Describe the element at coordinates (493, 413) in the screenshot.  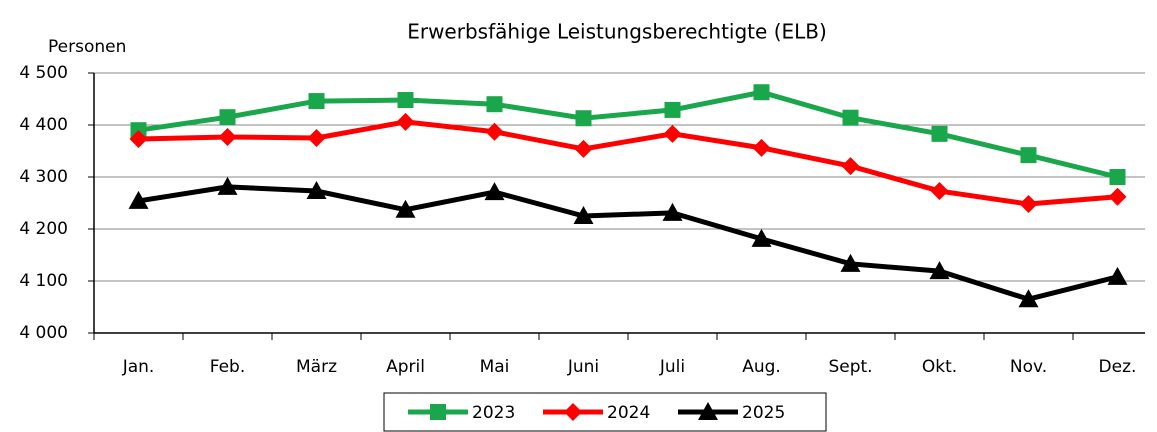
I see `legend-label: 2023` at that location.